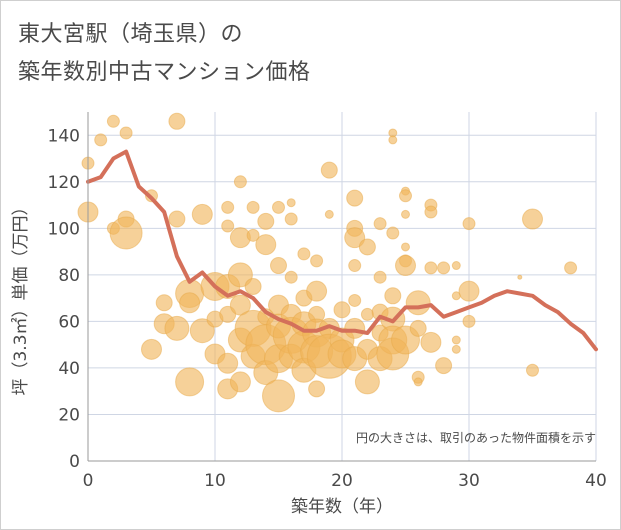 This screenshot has width=621, height=530. Describe the element at coordinates (596, 481) in the screenshot. I see `x-tick-label: 40` at that location.